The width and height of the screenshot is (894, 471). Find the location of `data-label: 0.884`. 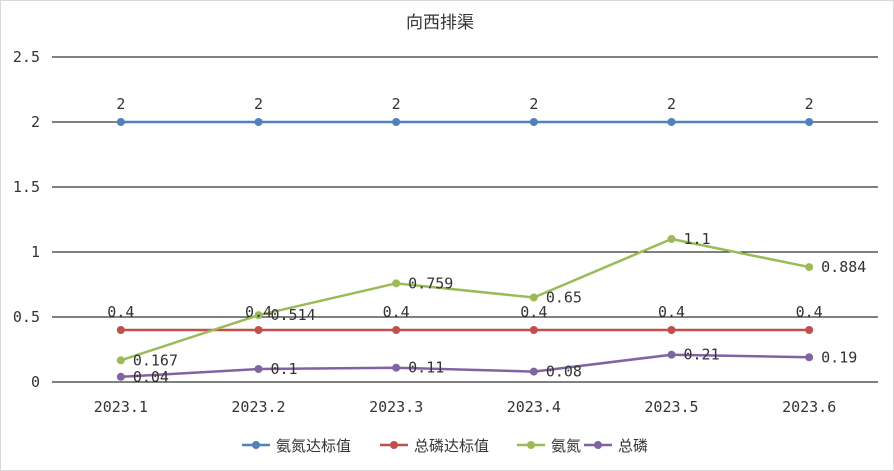

data-label: 0.884 is located at coordinates (843, 267).